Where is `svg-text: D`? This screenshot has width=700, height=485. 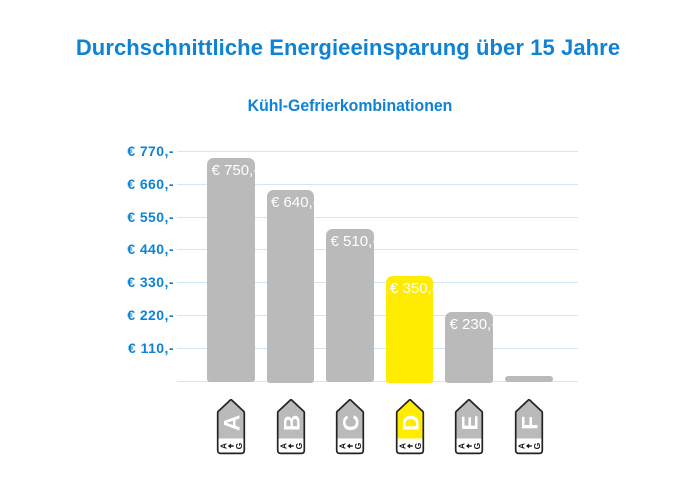 svg-text: D is located at coordinates (410, 422).